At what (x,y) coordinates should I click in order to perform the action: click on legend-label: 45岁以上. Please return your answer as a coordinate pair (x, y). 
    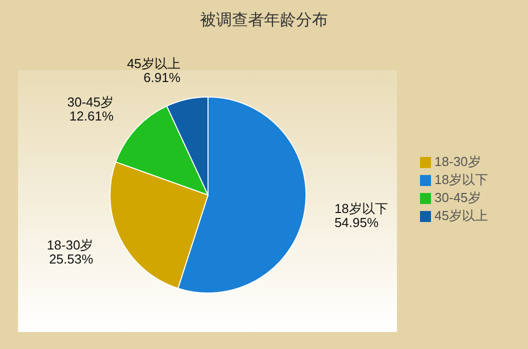
    Looking at the image, I should click on (461, 215).